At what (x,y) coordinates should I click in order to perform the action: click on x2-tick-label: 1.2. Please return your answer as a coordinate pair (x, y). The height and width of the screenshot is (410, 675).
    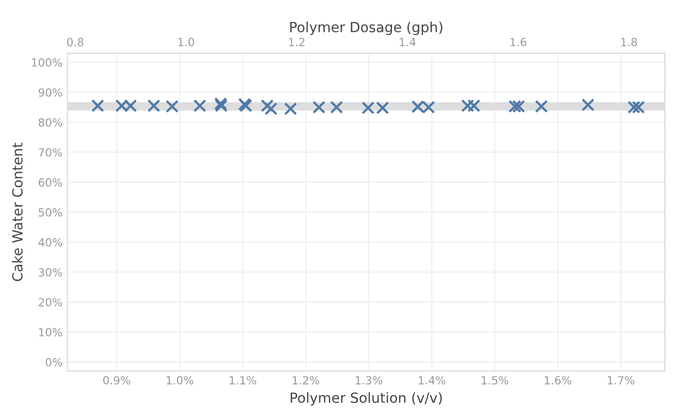
    Looking at the image, I should click on (296, 42).